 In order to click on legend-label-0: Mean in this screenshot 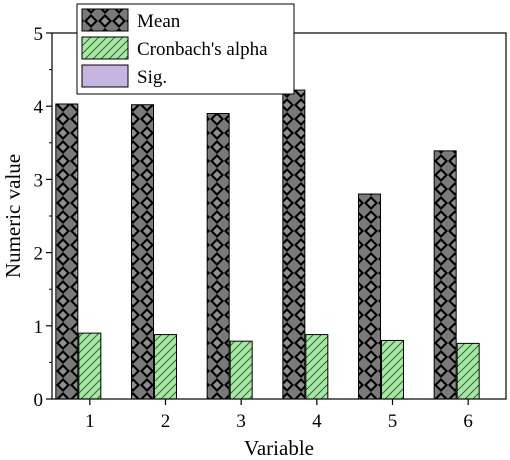, I will do `click(159, 21)`.